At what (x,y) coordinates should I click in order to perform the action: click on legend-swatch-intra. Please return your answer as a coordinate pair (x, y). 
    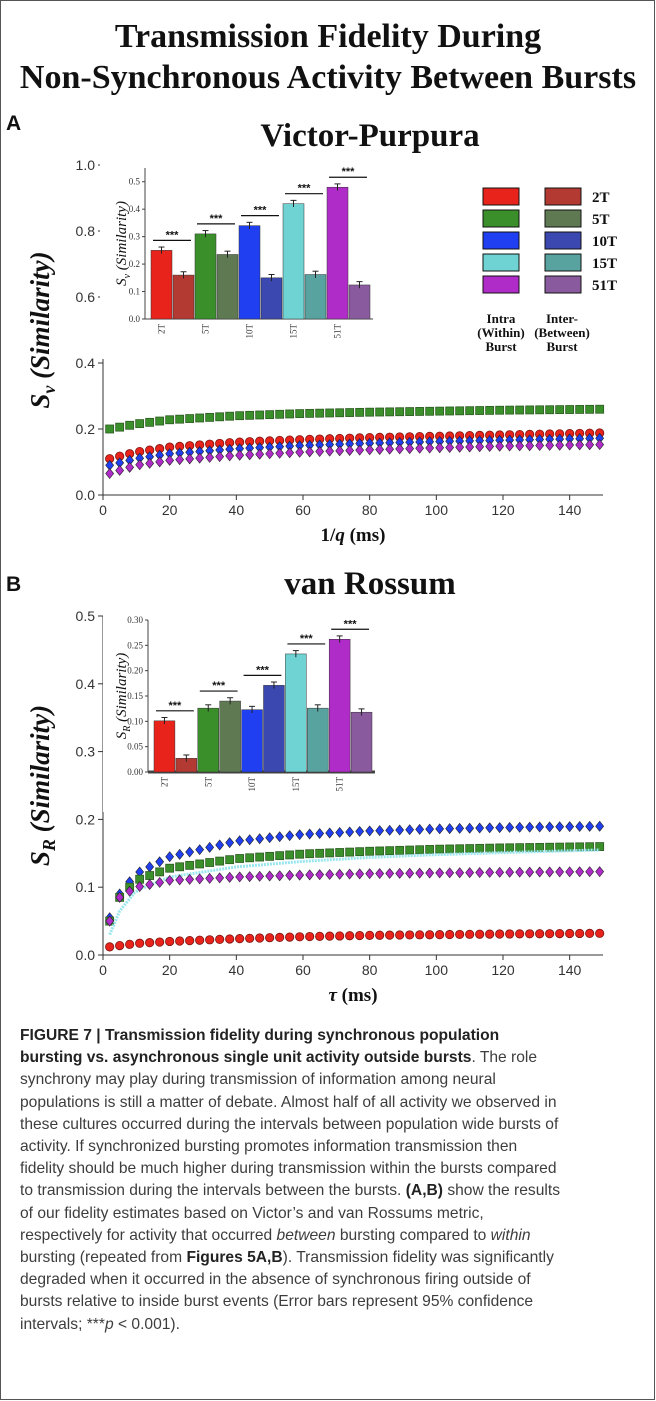
    Looking at the image, I should click on (501, 218).